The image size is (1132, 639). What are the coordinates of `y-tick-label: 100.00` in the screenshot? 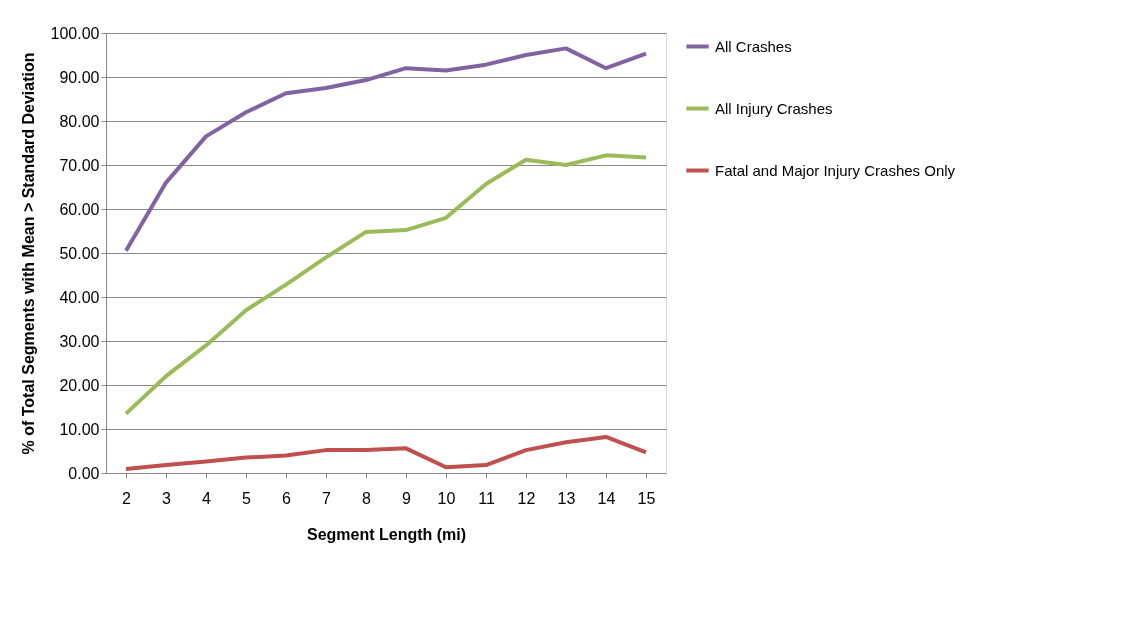 It's located at (75, 33).